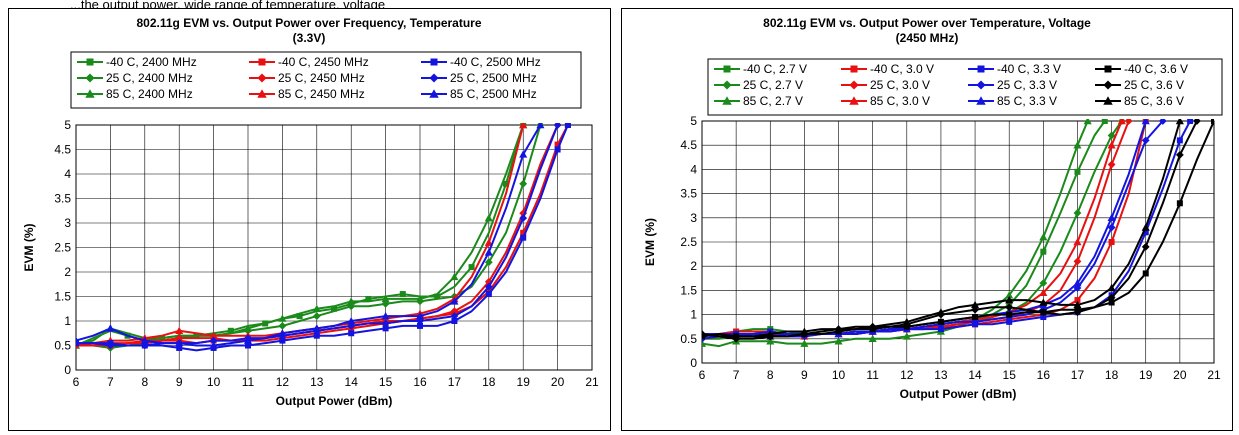 The height and width of the screenshot is (435, 1239). I want to click on legend-label: -40 C, 2450 MHz, so click(323, 62).